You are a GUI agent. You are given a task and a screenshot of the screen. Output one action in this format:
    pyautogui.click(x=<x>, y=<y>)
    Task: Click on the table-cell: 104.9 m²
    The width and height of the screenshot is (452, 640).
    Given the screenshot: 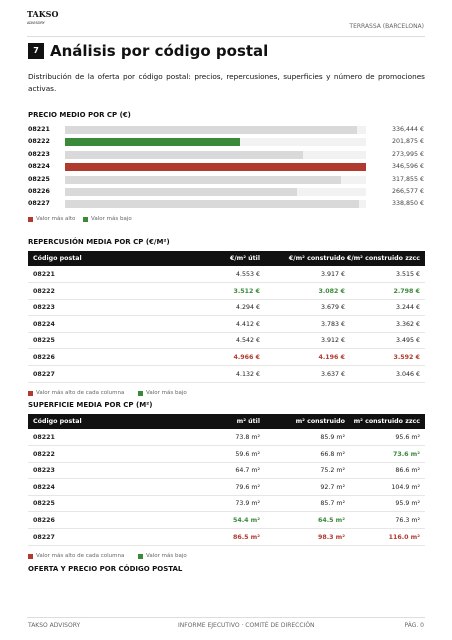 What is the action you would take?
    pyautogui.click(x=405, y=487)
    